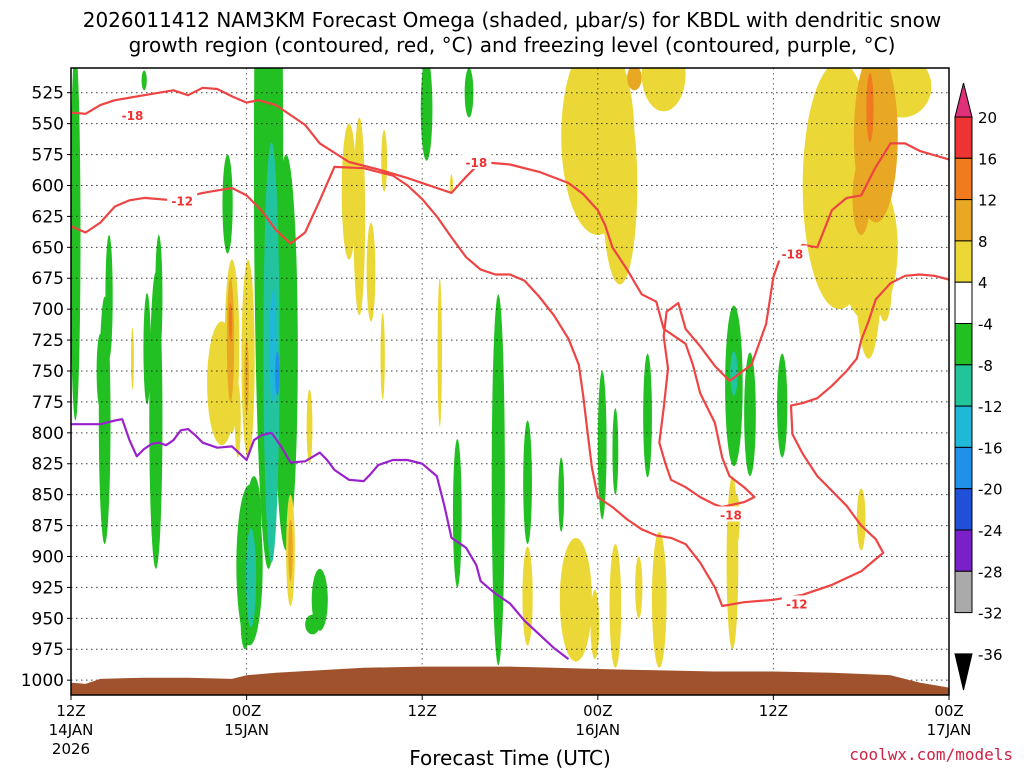 Image resolution: width=1024 pixels, height=768 pixels. Describe the element at coordinates (949, 730) in the screenshot. I see `x-tick-date: 17JAN` at that location.